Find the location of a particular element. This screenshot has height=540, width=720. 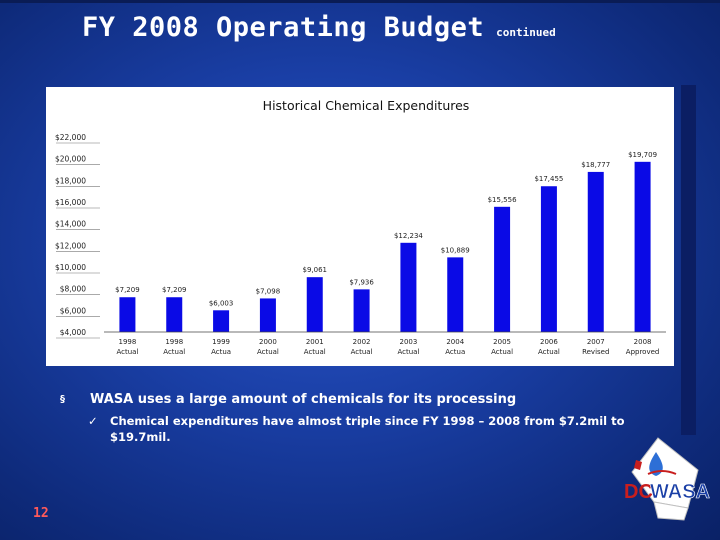

y-tick-label: $16,000 is located at coordinates (70, 202).